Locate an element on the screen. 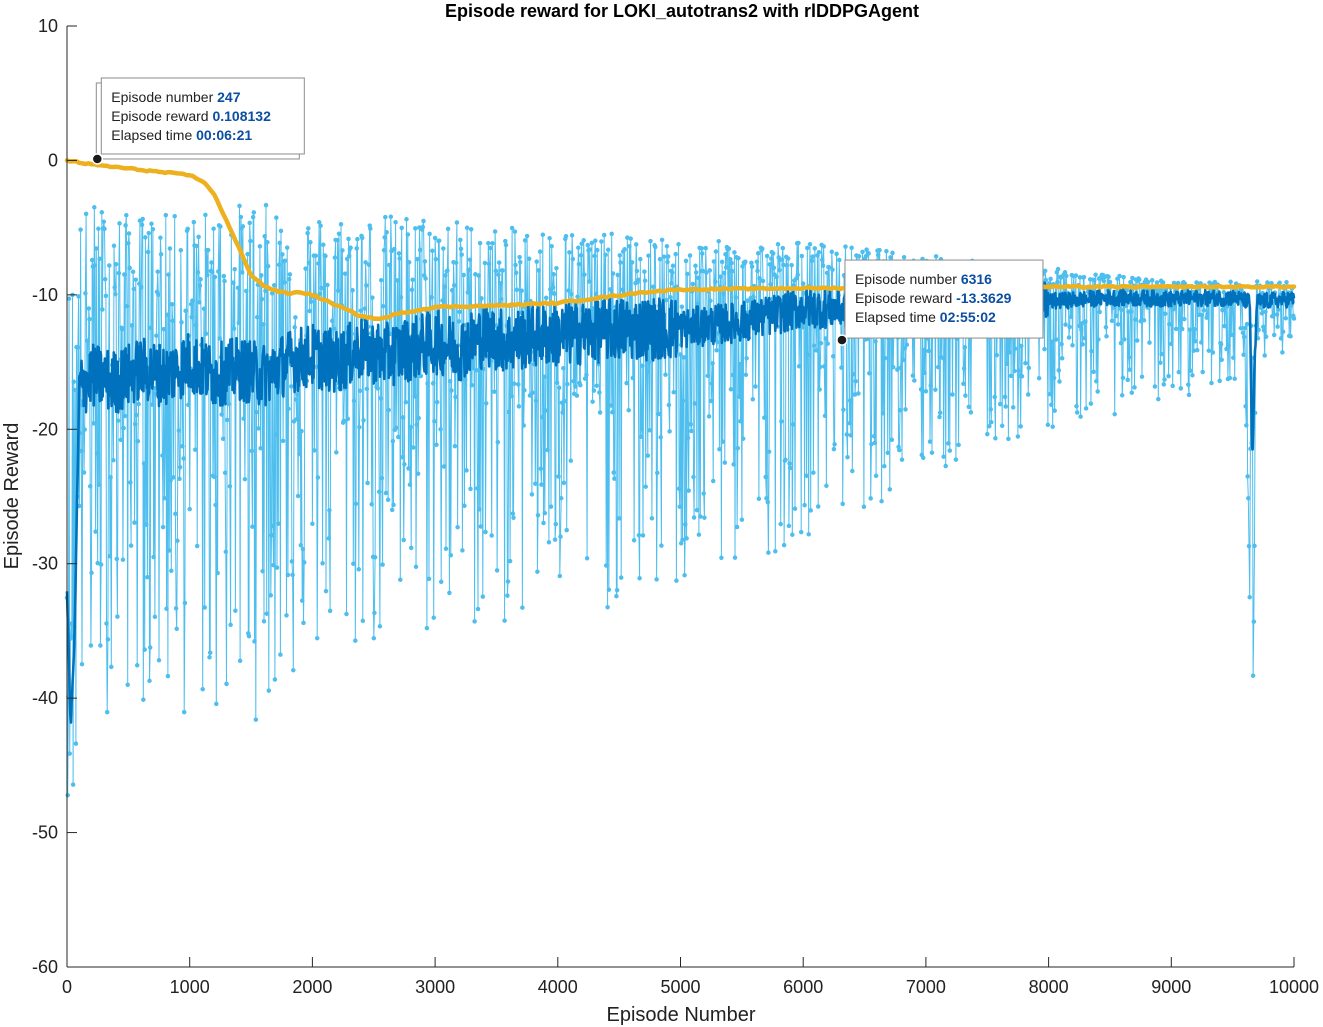  x-tick-label: 0 is located at coordinates (67, 987).